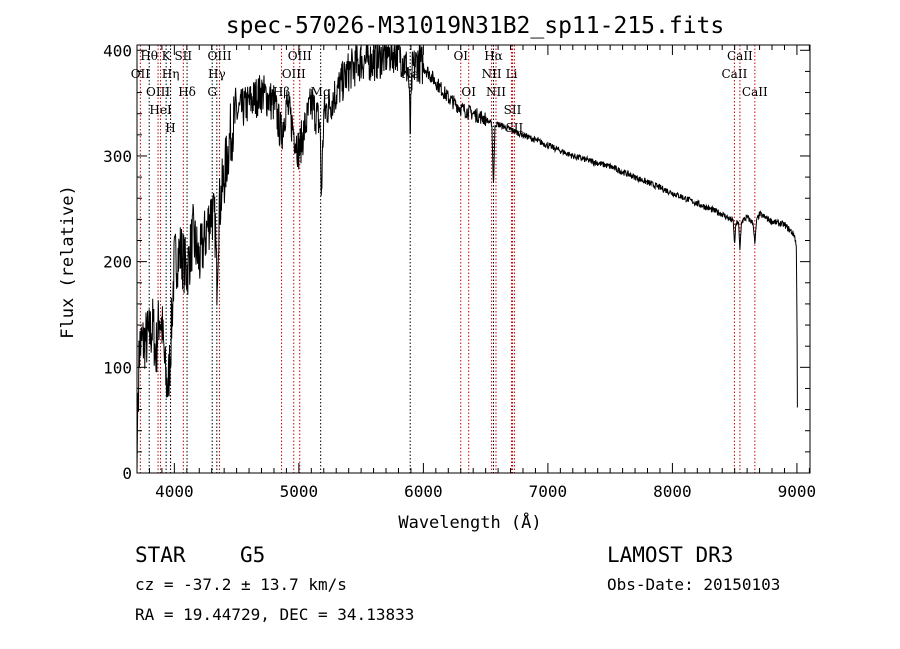  What do you see at coordinates (217, 74) in the screenshot?
I see `line-marker-label: Hγ` at bounding box center [217, 74].